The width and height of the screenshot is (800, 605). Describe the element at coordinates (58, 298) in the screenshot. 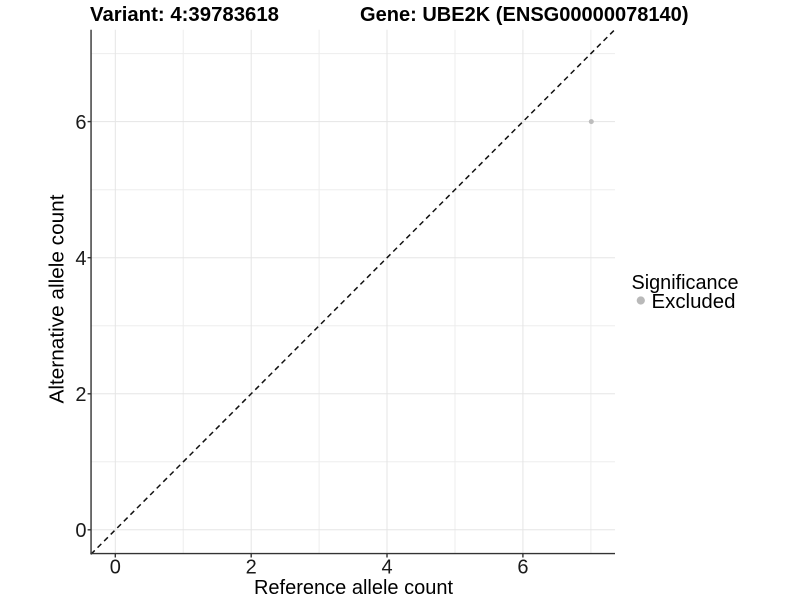

I see `svg-text: Alternative allele count` at that location.